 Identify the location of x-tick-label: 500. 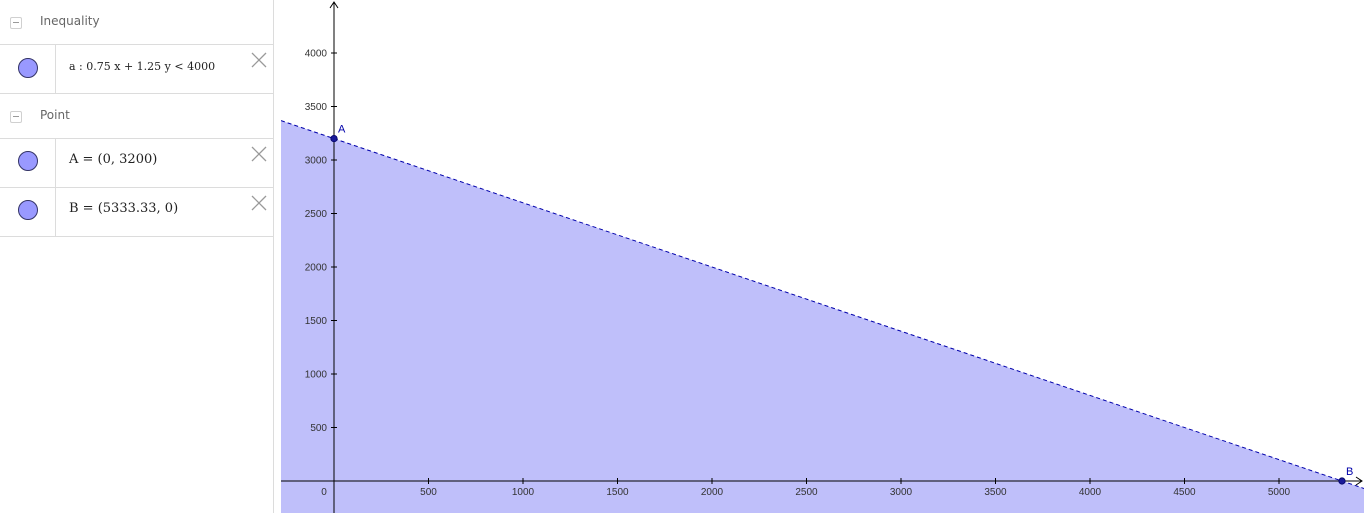
(428, 492).